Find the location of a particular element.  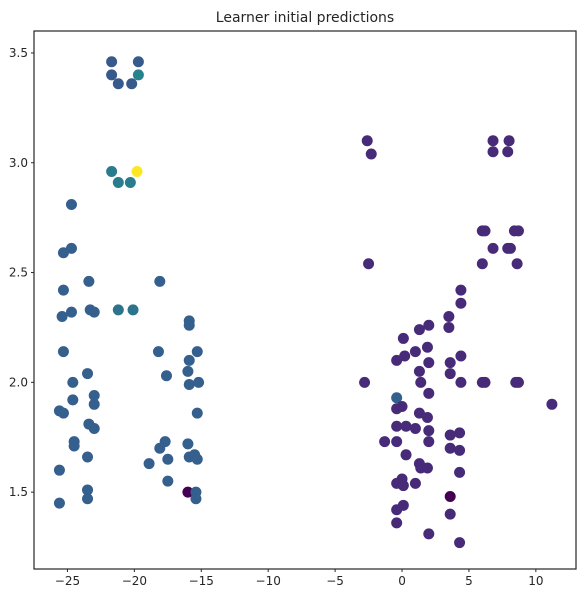

x-tick-label: 0 is located at coordinates (402, 581).